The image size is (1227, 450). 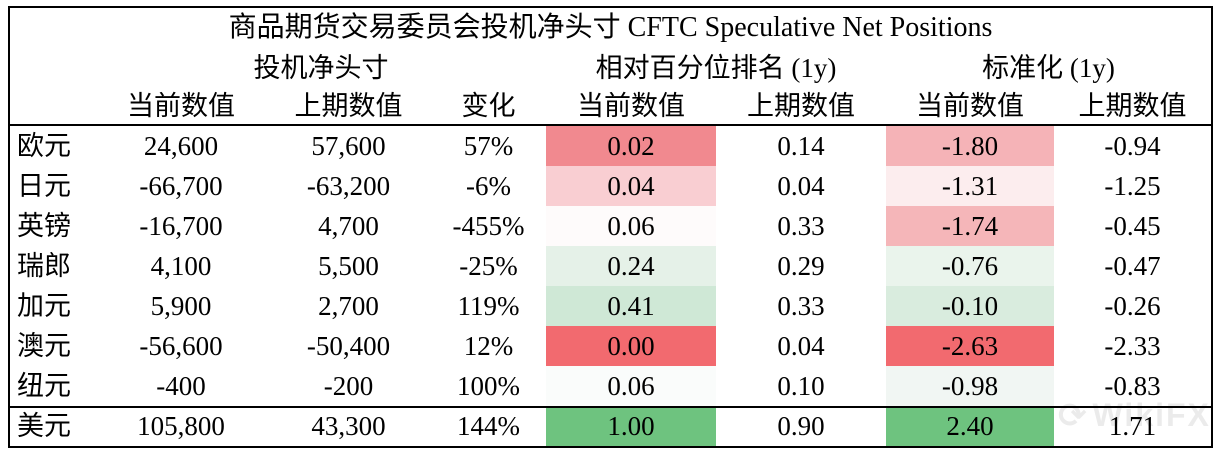 What do you see at coordinates (1132, 226) in the screenshot?
I see `standardized-previous-cell: -0.45` at bounding box center [1132, 226].